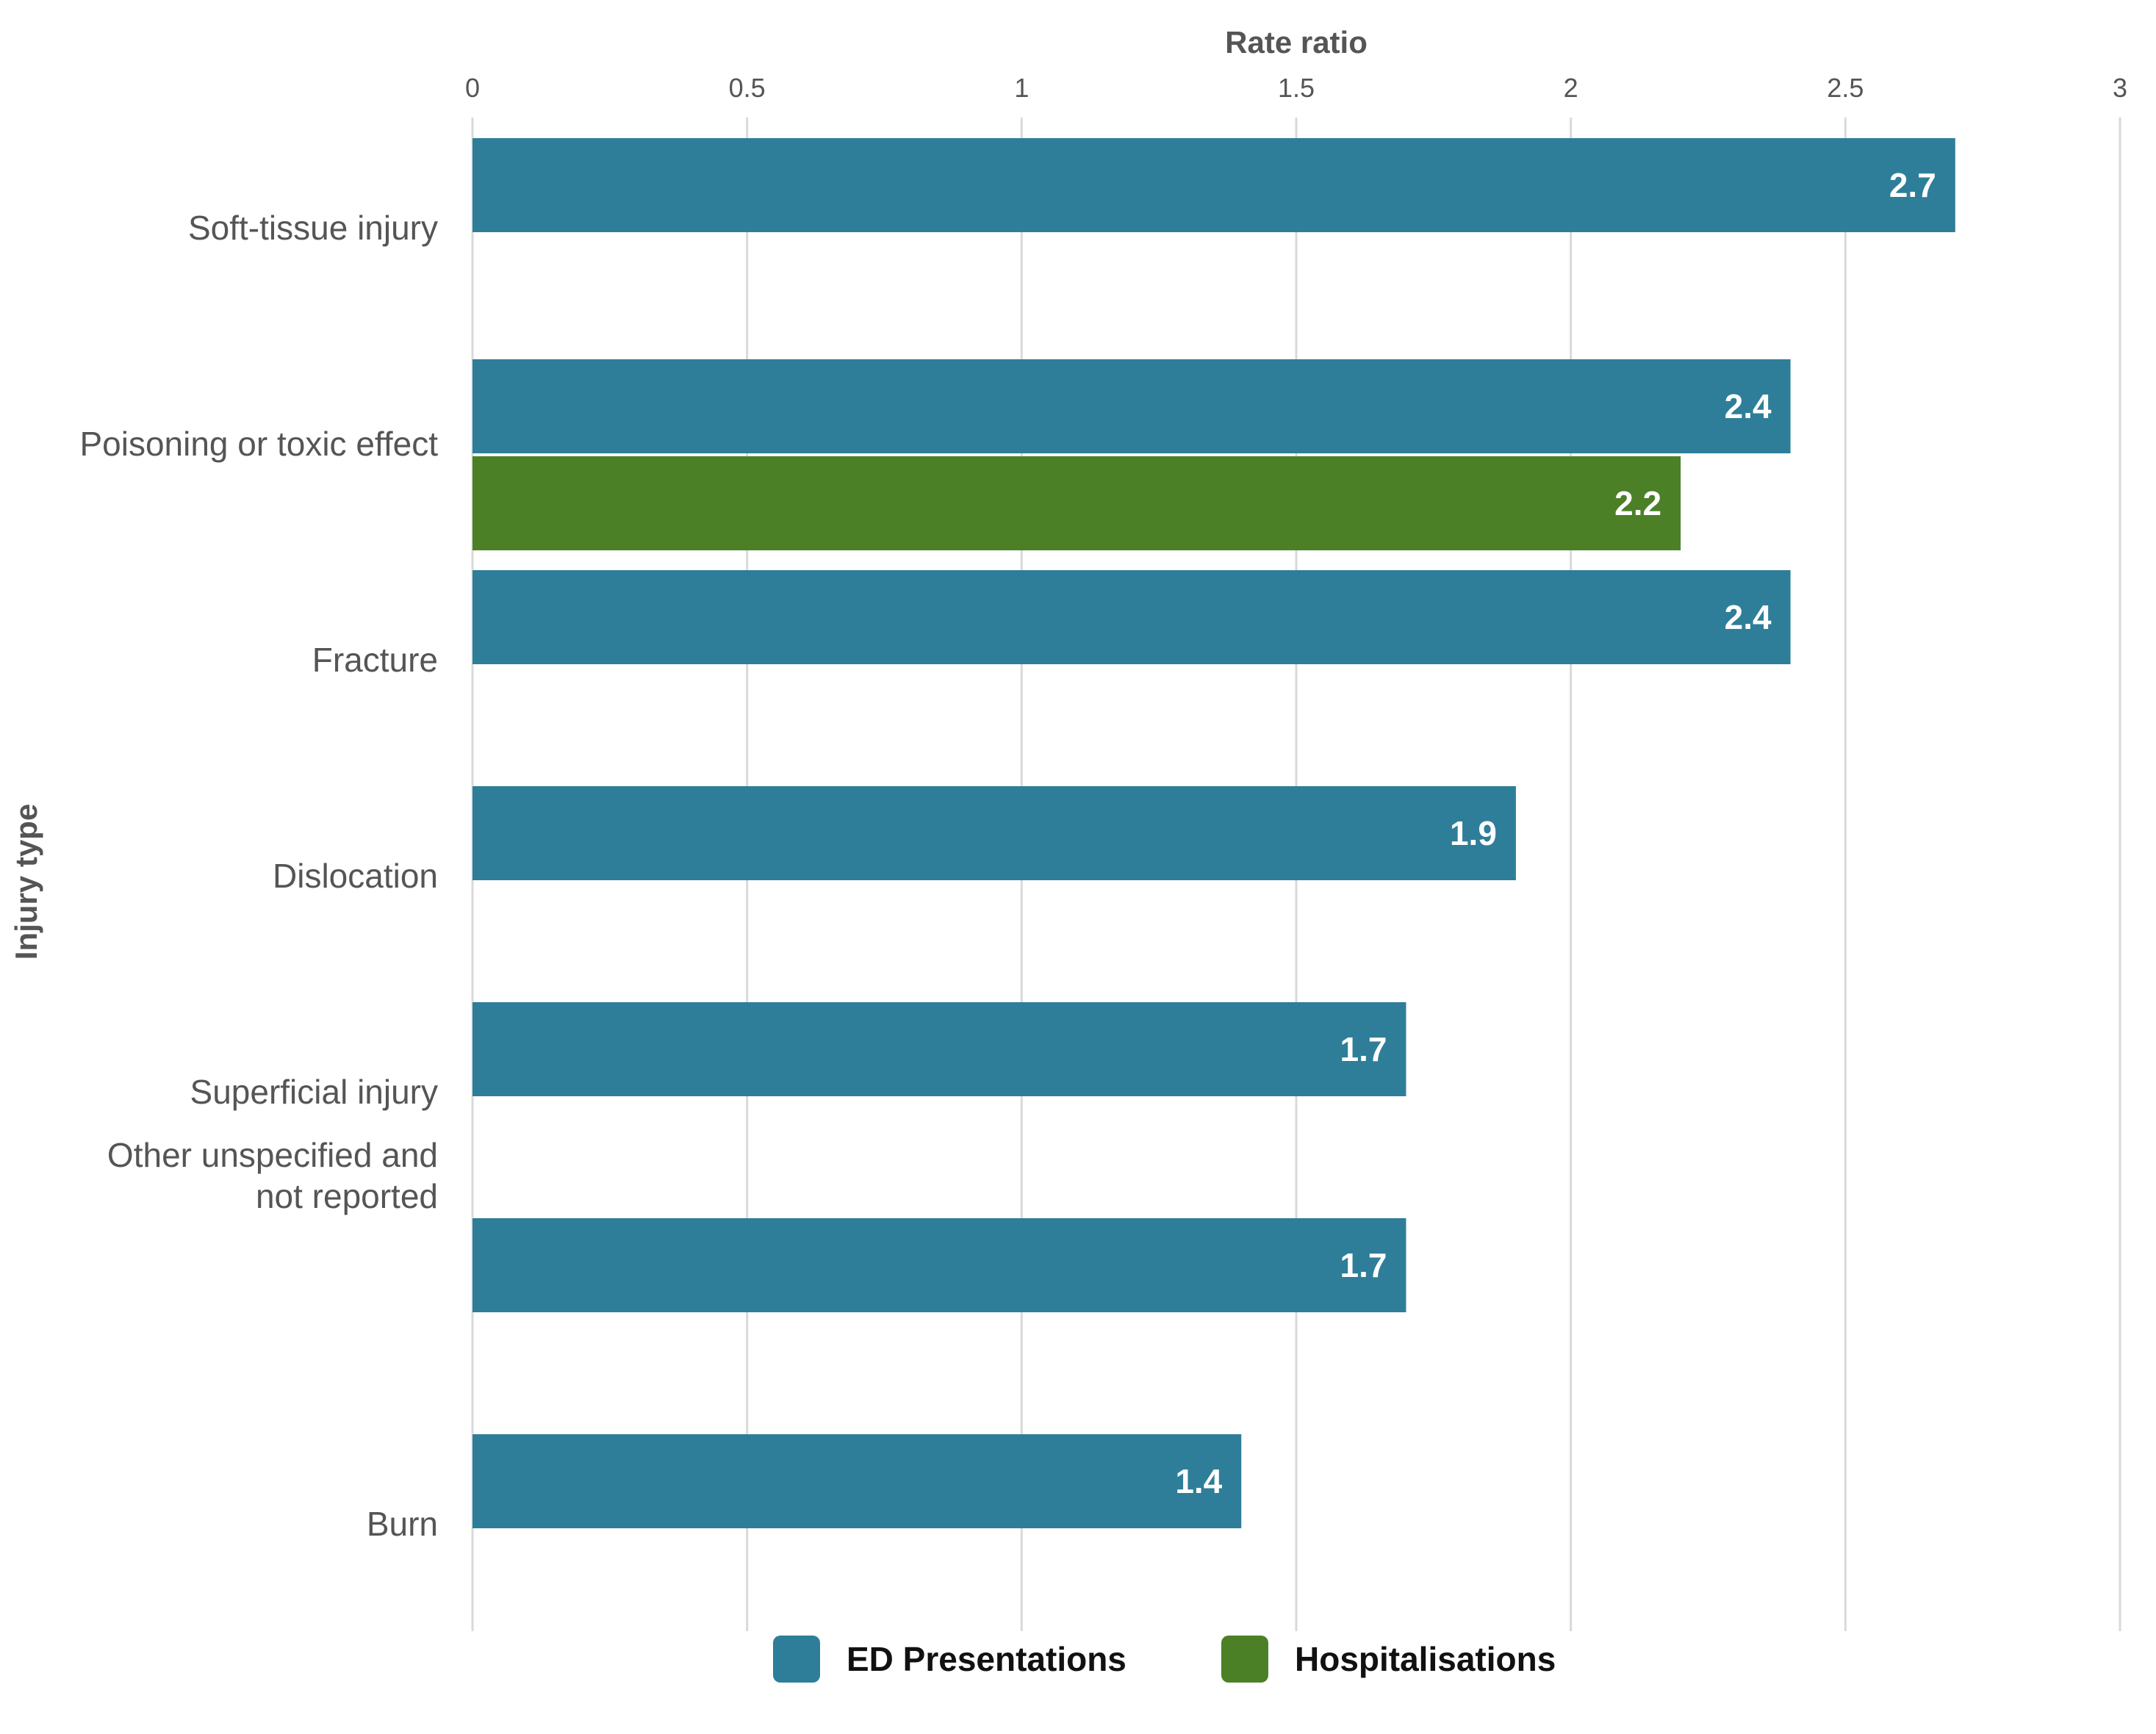  Describe the element at coordinates (986, 1659) in the screenshot. I see `legend-label: ED Presentations` at that location.